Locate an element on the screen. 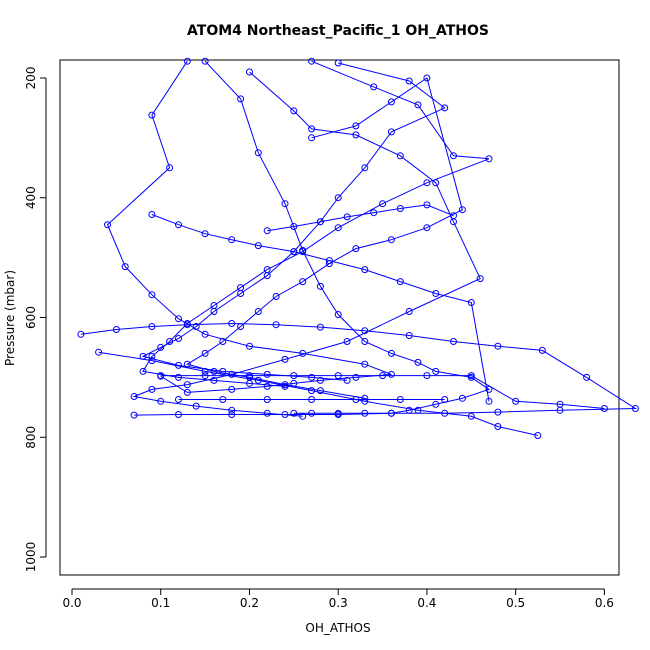  x-tick-label: 0.4 is located at coordinates (426, 603).